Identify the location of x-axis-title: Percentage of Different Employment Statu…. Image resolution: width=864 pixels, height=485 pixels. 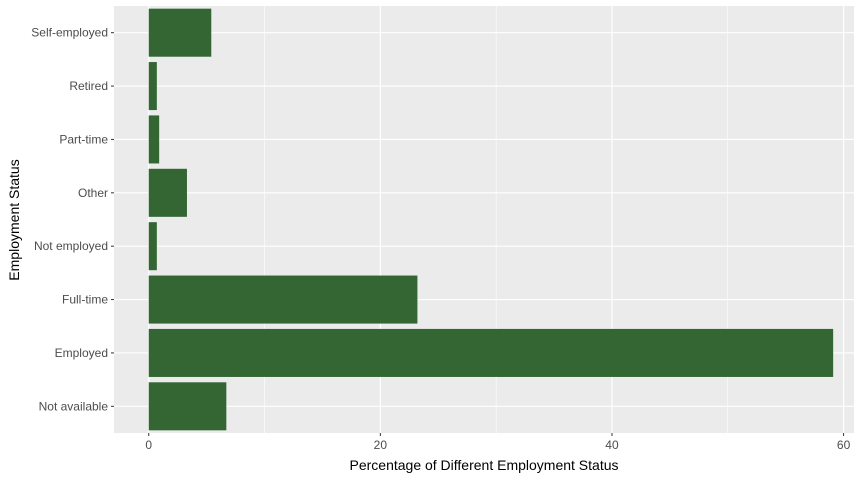
(484, 465).